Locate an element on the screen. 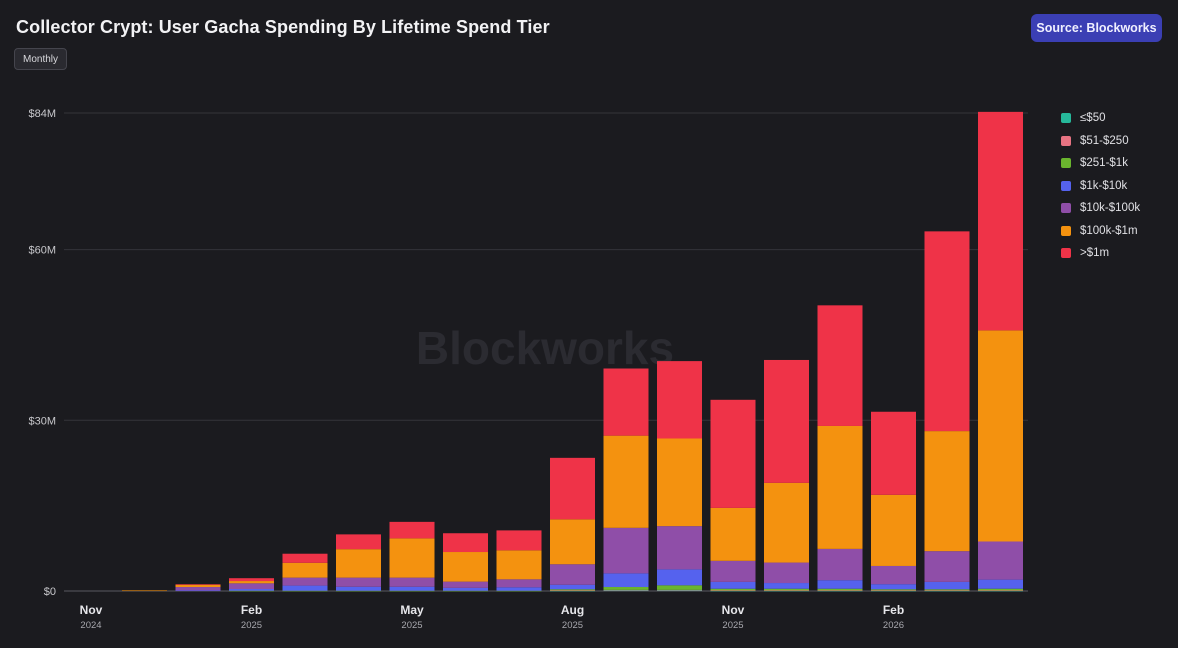  legend-label: $10k-$100k is located at coordinates (1110, 208).